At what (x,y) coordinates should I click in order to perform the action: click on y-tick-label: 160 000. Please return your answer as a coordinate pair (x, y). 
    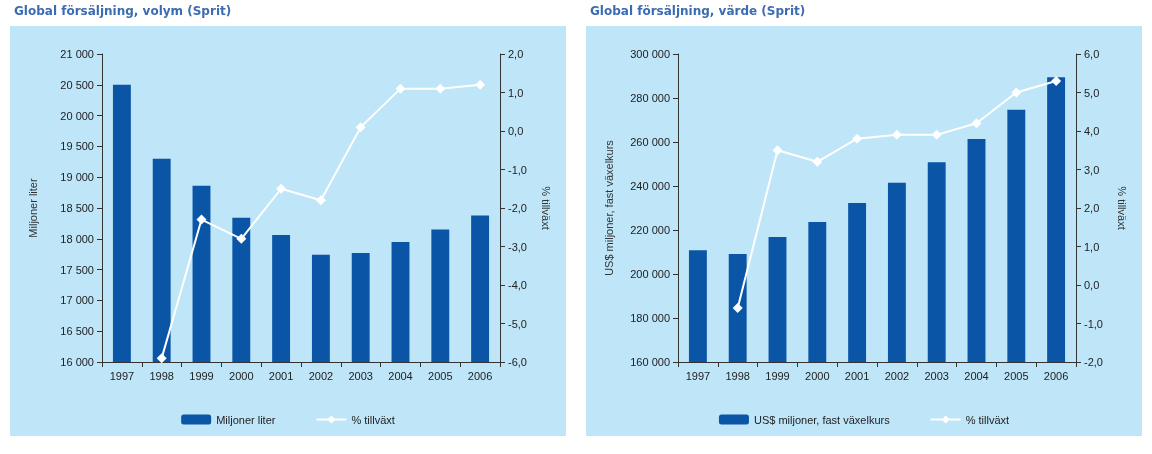
    Looking at the image, I should click on (650, 362).